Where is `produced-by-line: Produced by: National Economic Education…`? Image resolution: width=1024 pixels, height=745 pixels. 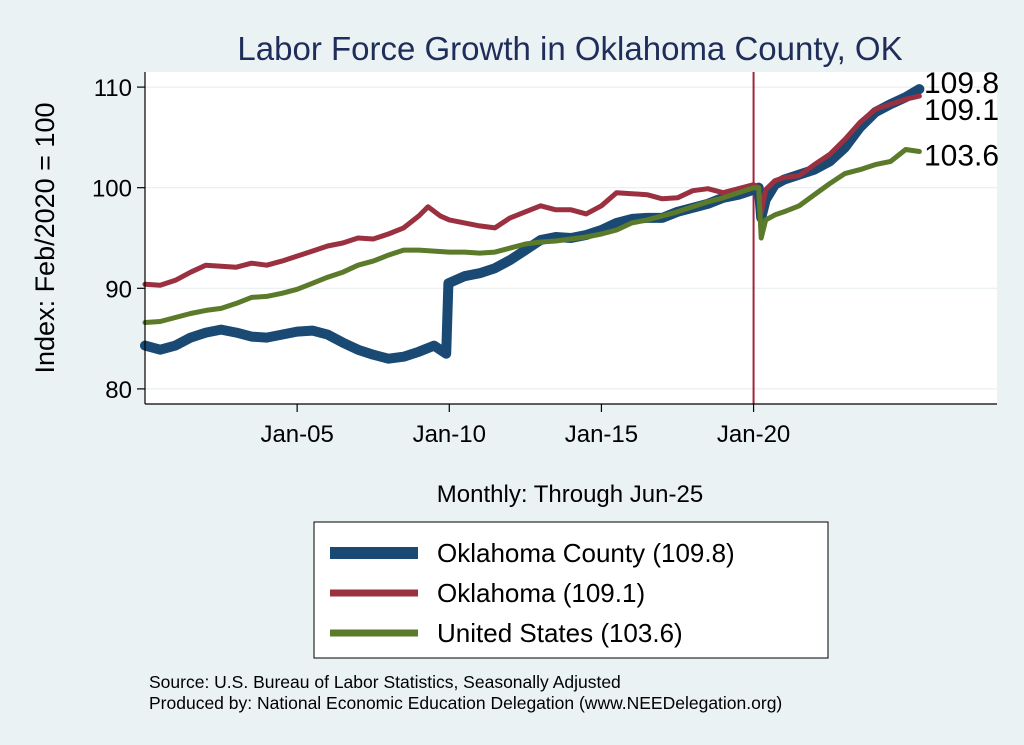
produced-by-line: Produced by: National Economic Education… is located at coordinates (465, 703).